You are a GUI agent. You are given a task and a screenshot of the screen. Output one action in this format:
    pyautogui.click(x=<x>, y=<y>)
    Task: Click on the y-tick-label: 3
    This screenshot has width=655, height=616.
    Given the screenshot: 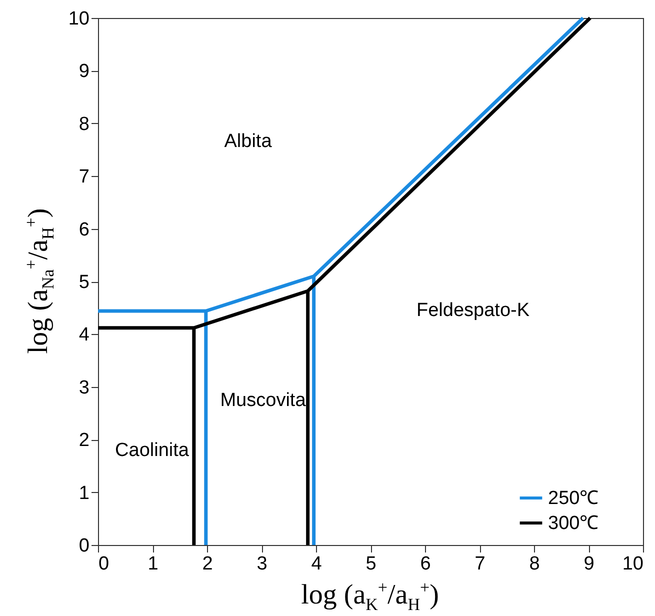 What is the action you would take?
    pyautogui.click(x=84, y=387)
    